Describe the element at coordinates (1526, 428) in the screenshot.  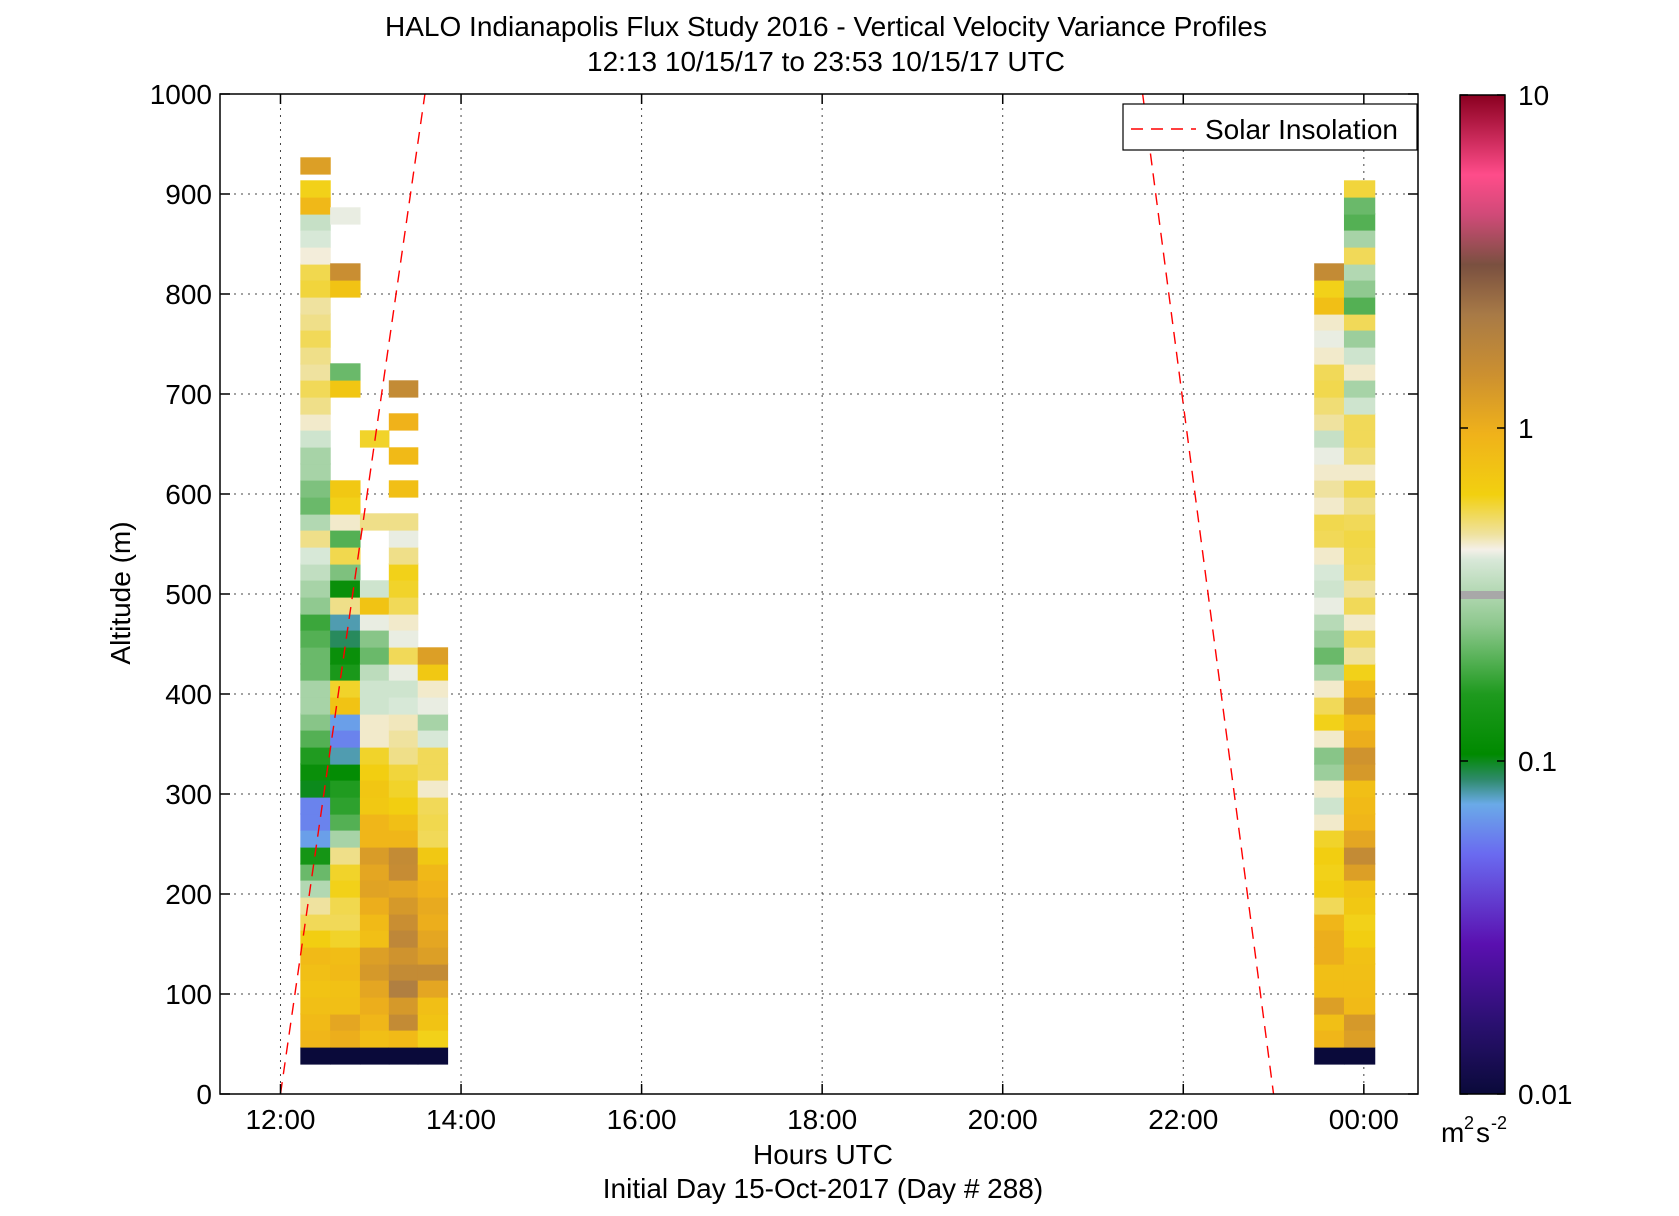
I see `colorbar-tick-label: 1` at that location.